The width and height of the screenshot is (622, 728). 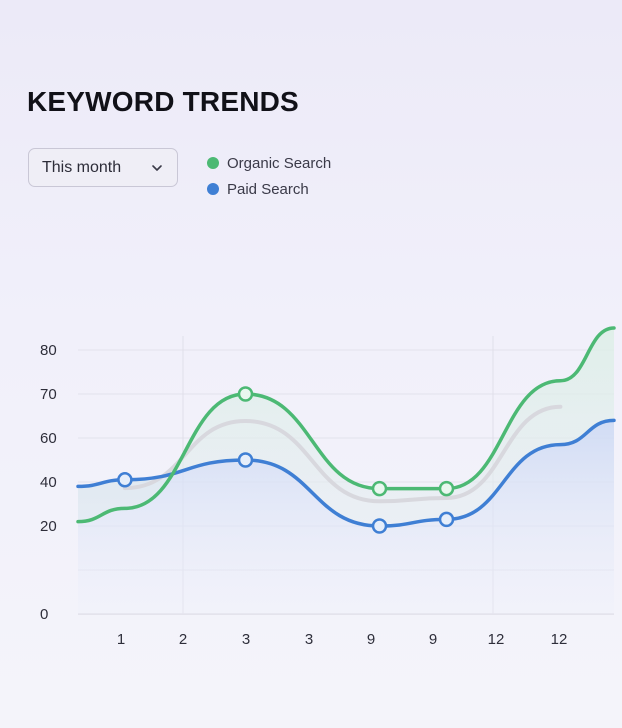 I want to click on legend-dot-organic, so click(x=213, y=163).